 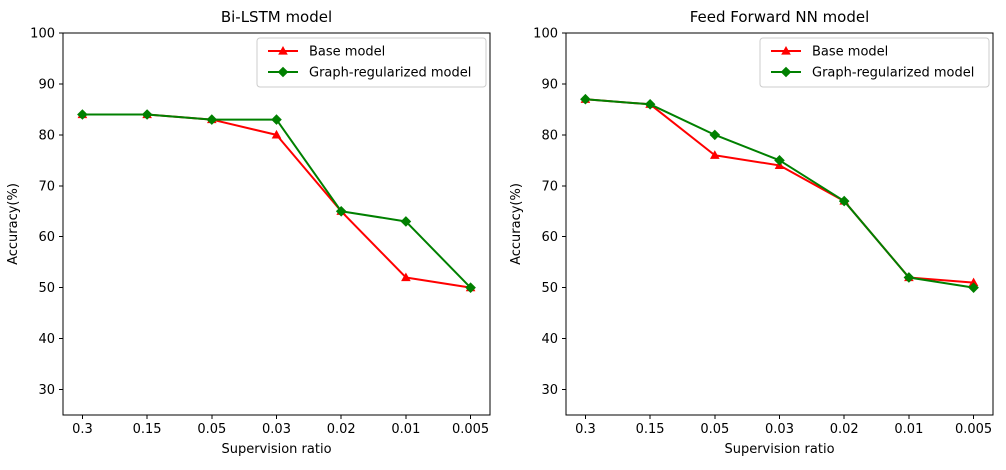 What do you see at coordinates (276, 17) in the screenshot?
I see `chart-title: Bi-LSTM model` at bounding box center [276, 17].